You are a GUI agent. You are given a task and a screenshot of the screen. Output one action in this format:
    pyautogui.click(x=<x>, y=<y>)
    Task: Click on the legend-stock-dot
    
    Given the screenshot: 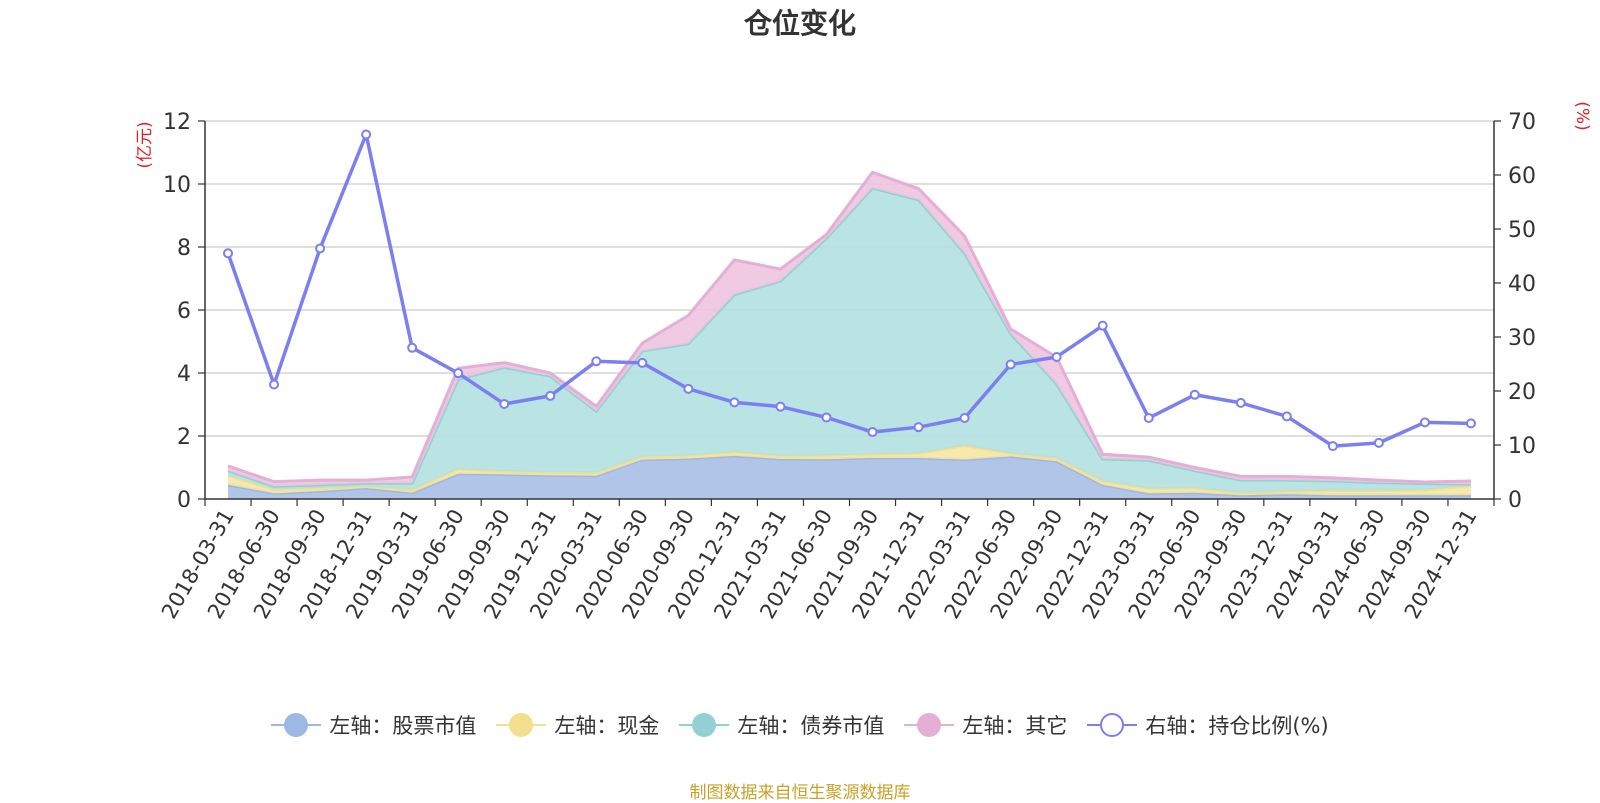 What is the action you would take?
    pyautogui.click(x=296, y=725)
    